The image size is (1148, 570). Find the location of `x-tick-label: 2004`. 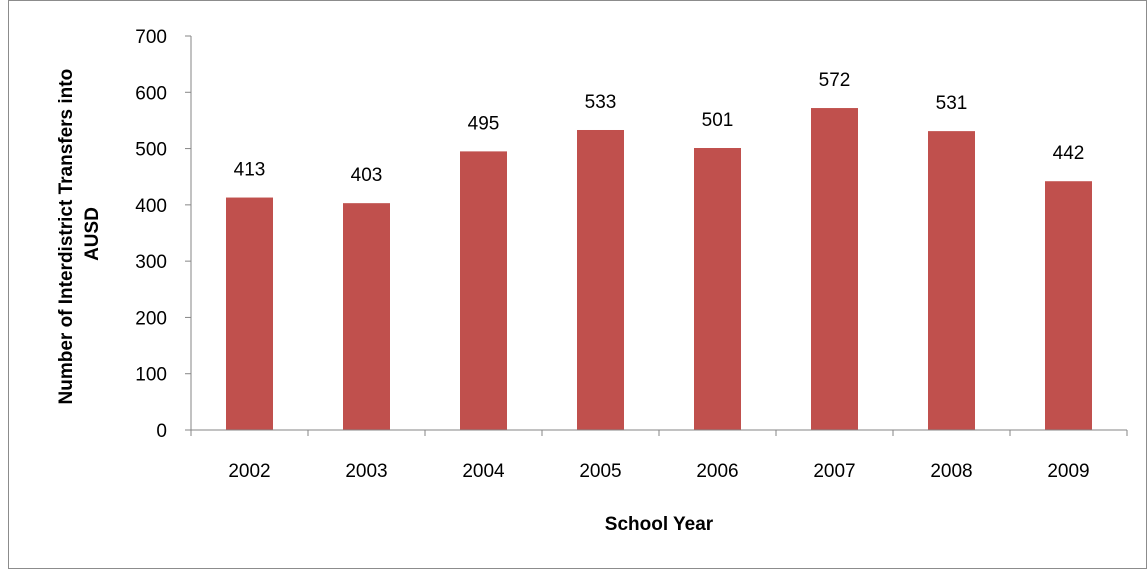

x-tick-label: 2004 is located at coordinates (483, 471).